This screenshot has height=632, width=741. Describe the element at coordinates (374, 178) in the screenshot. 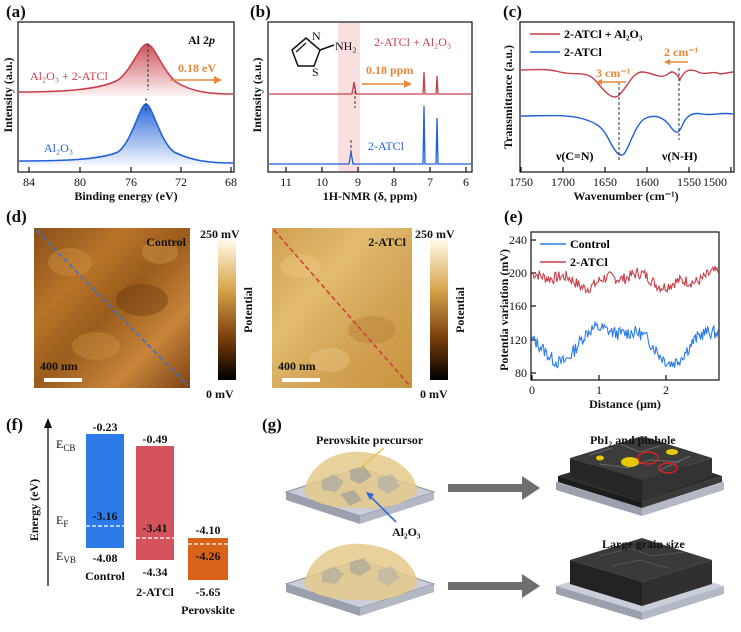

I see `panel-b-xticks: 11 10 9 8 7 6` at that location.